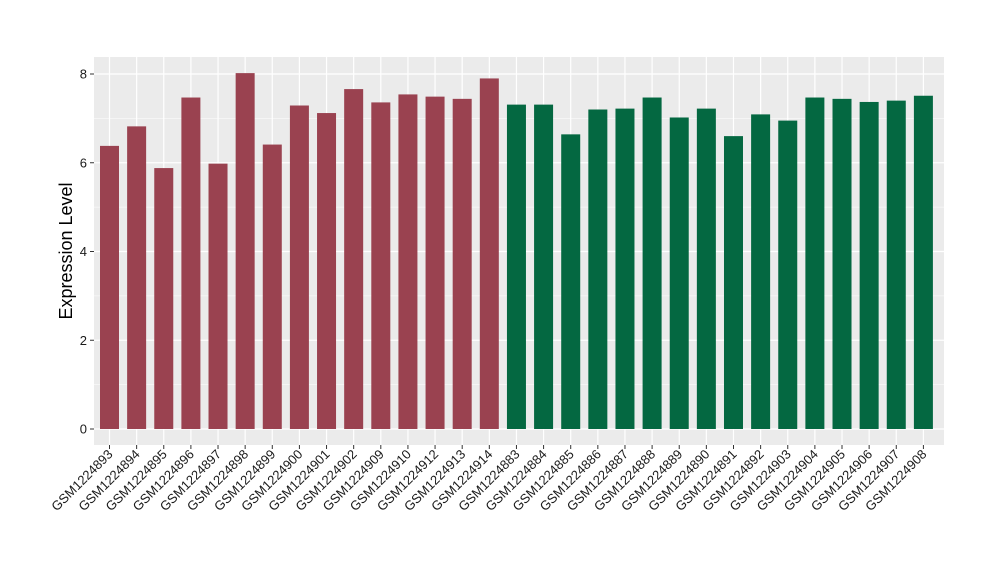  I want to click on y-tick-label: 2, so click(83, 340).